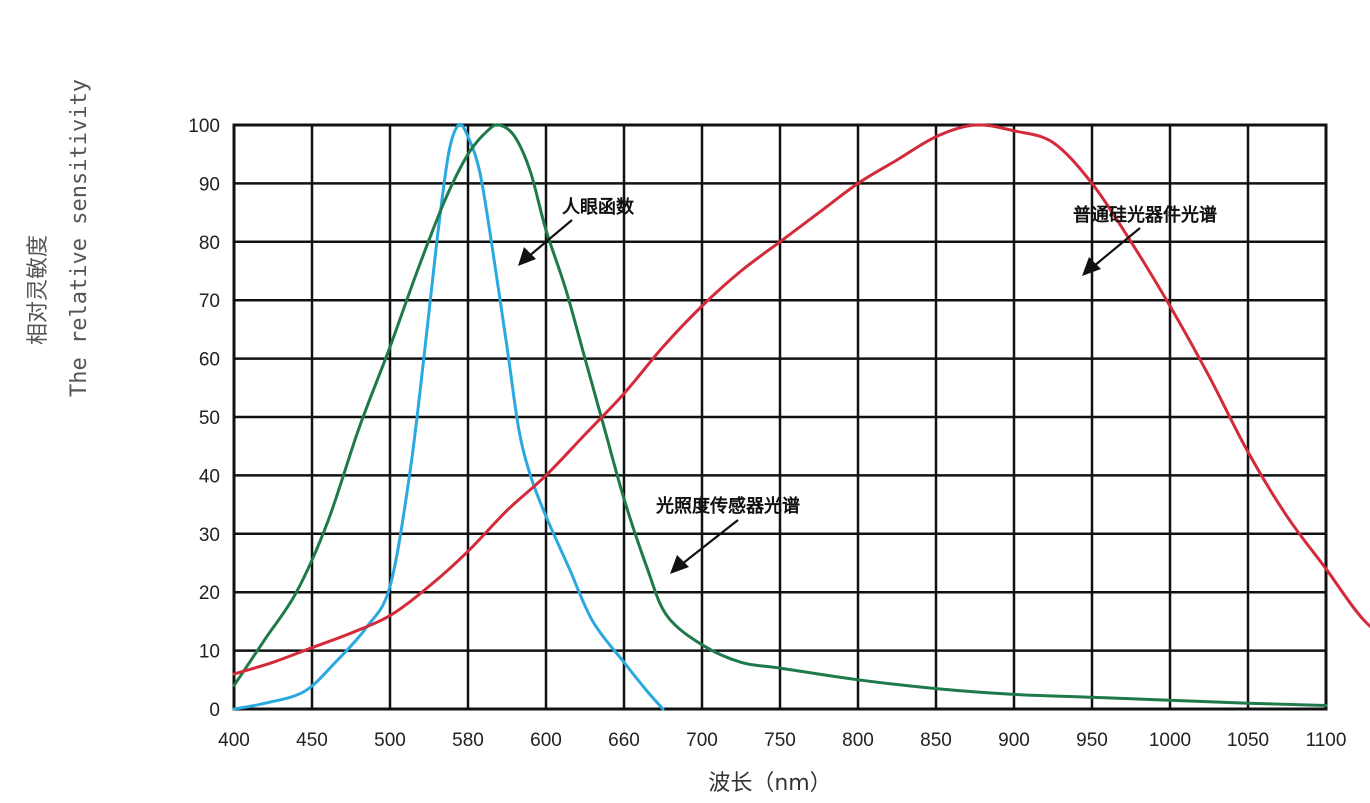  Describe the element at coordinates (769, 783) in the screenshot. I see `x-axis-label: 波长（nm）` at that location.